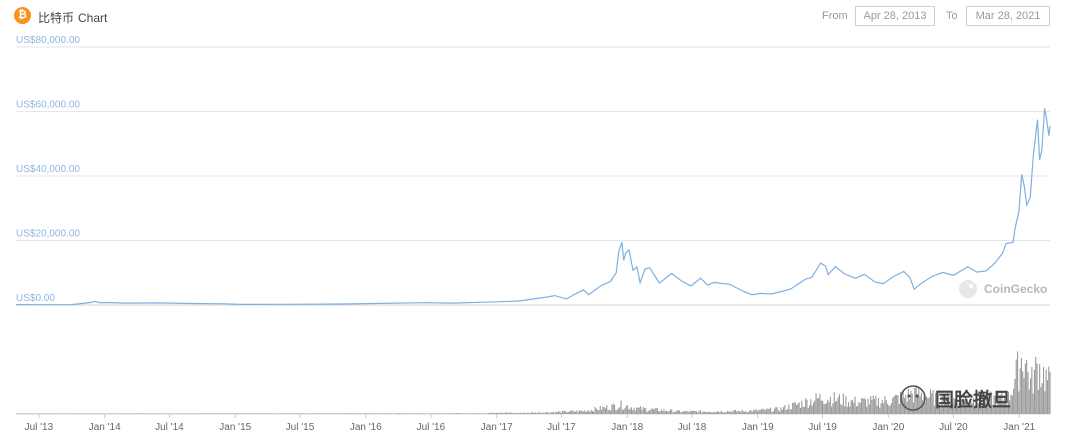 The height and width of the screenshot is (447, 1080). Describe the element at coordinates (952, 16) in the screenshot. I see `to-label: To` at that location.